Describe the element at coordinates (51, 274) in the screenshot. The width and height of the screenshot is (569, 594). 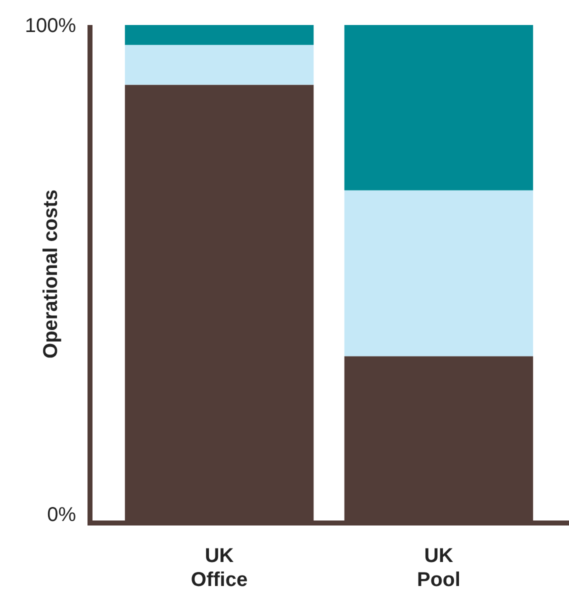
I see `y-axis-title: Operational costs` at that location.